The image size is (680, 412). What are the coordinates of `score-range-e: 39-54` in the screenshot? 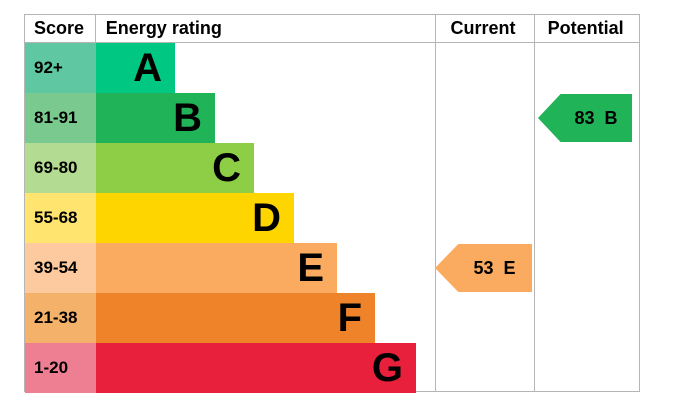 It's located at (60, 268).